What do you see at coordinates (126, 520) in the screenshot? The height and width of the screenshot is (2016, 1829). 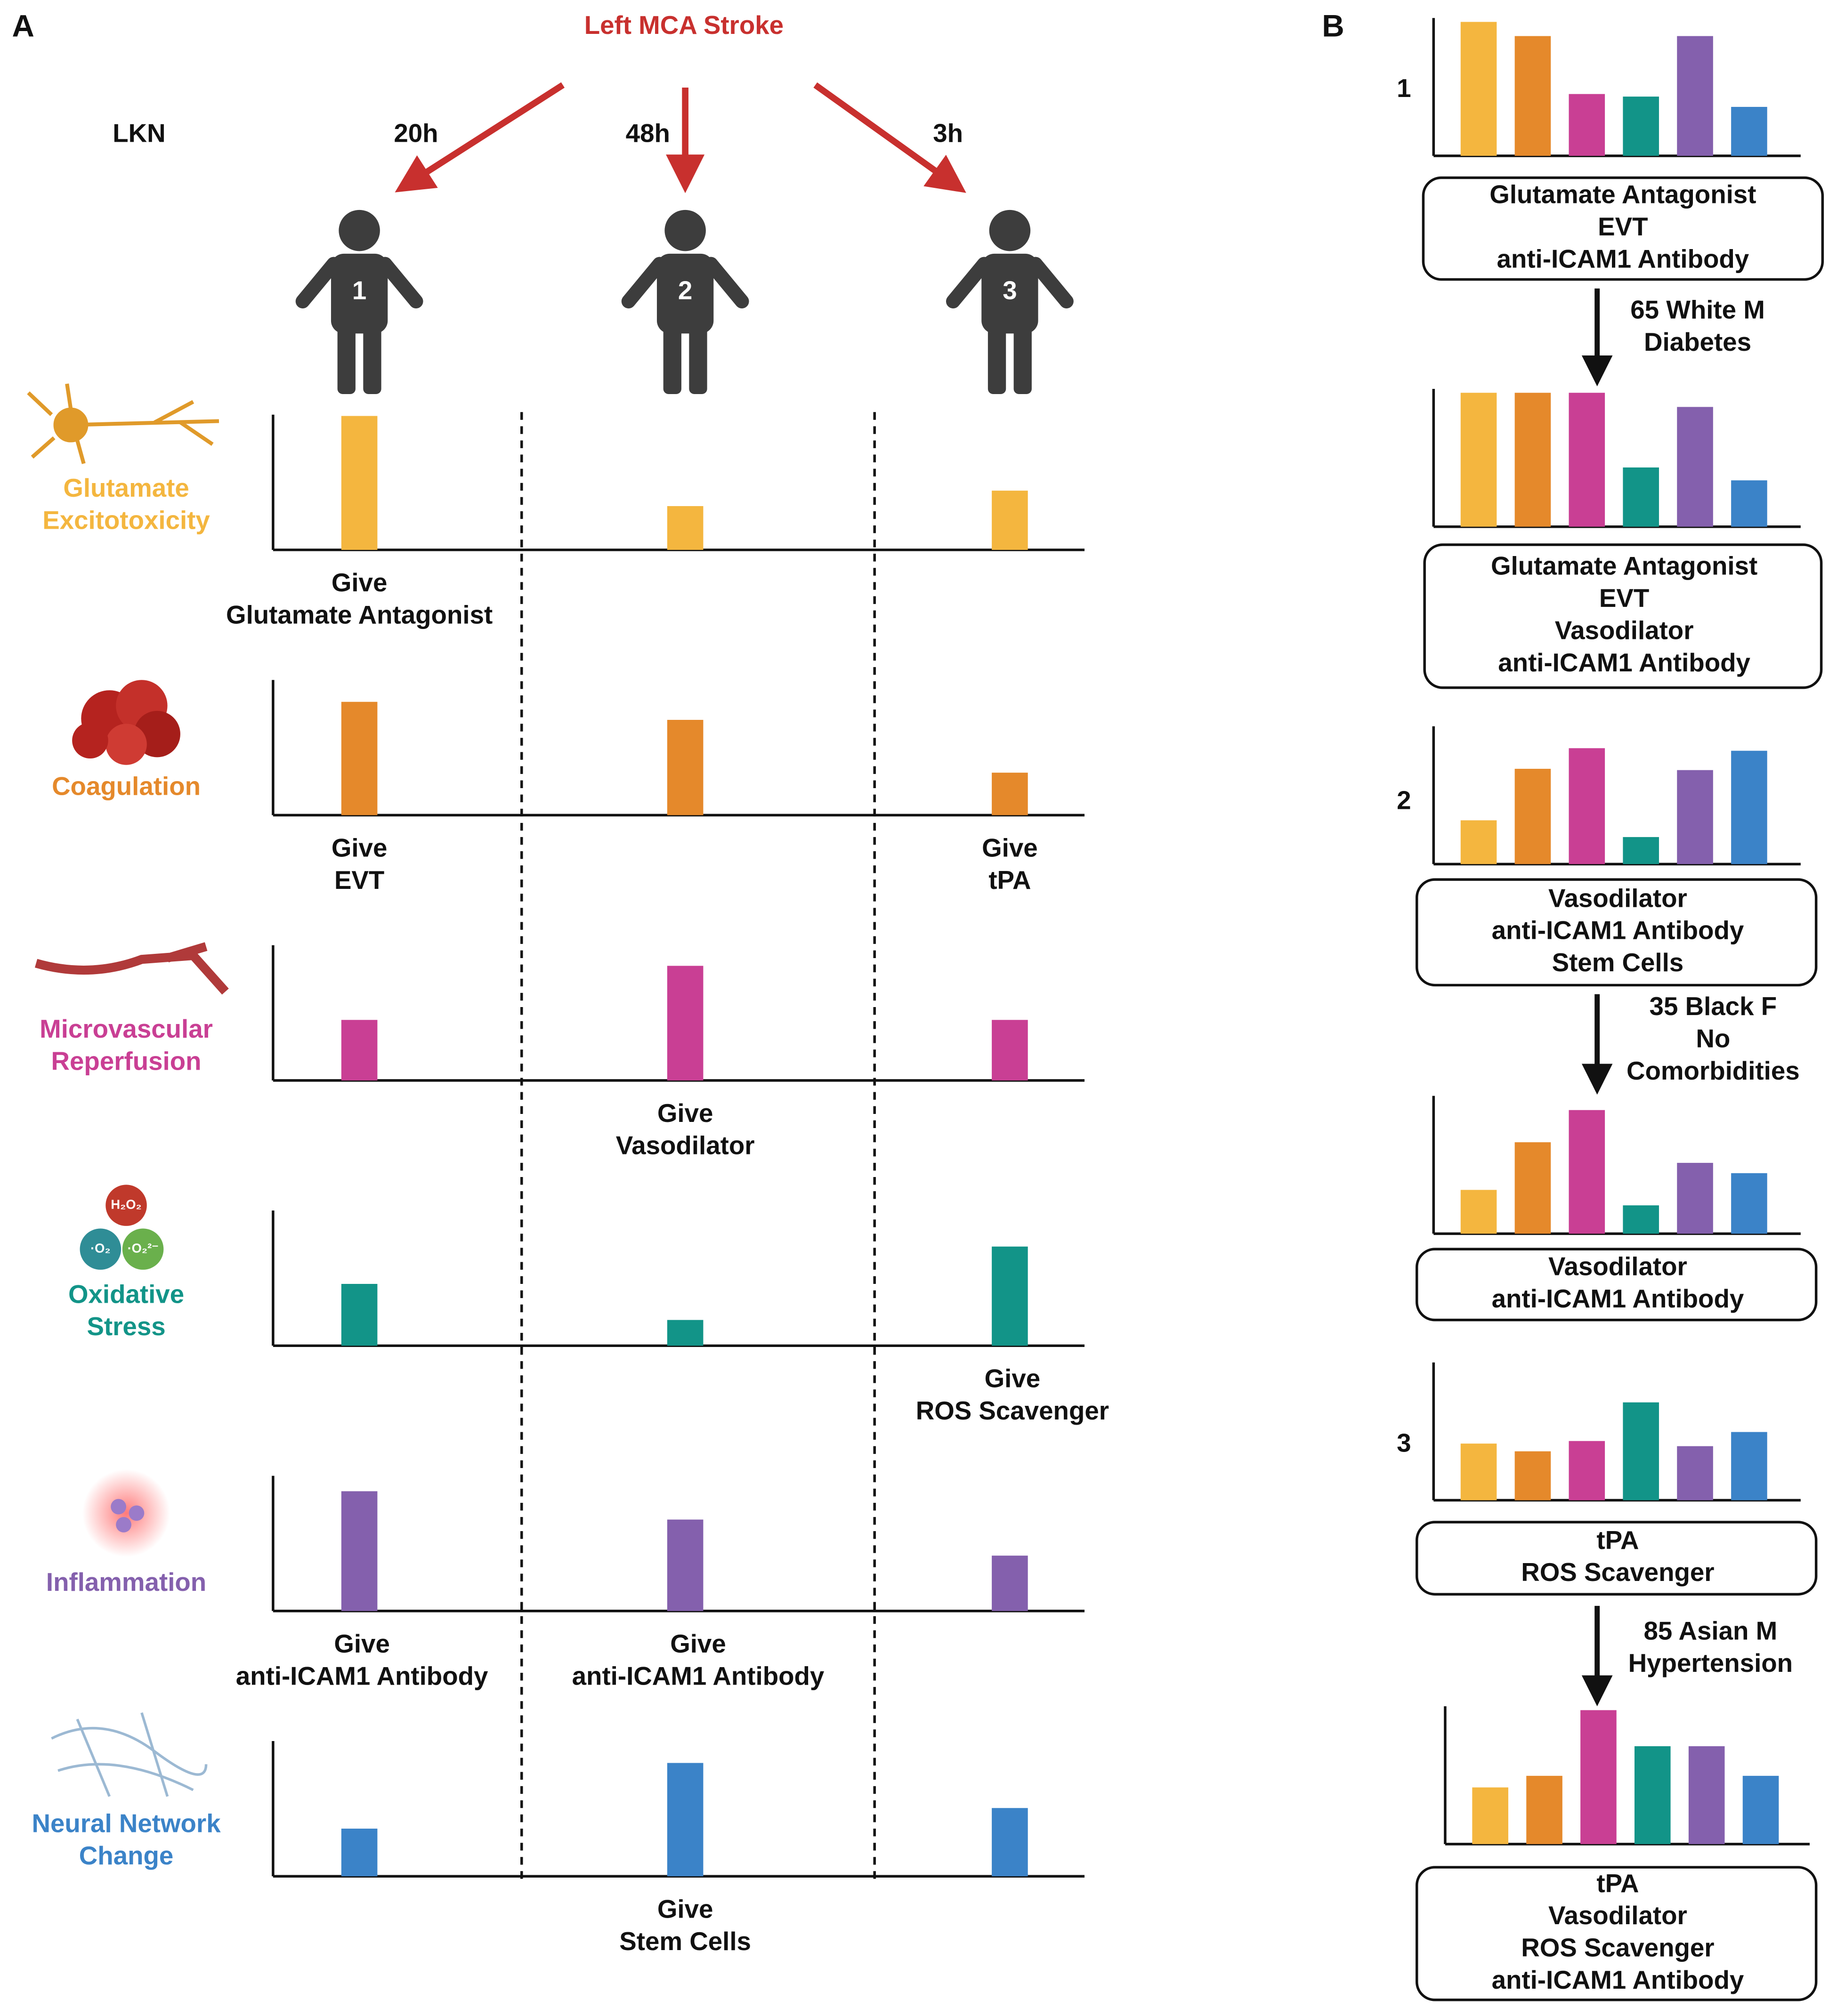 I see `row-label: Excitotoxicity` at bounding box center [126, 520].